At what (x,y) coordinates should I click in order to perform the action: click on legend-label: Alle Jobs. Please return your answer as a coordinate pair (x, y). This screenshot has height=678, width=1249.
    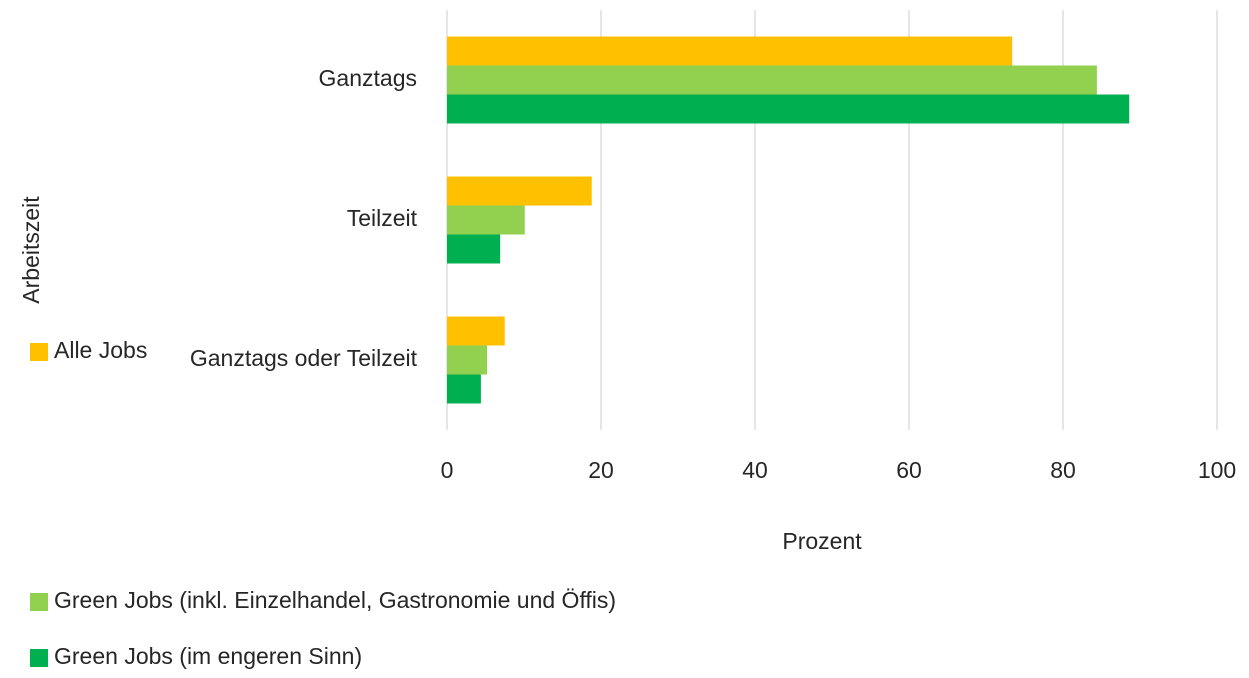
    Looking at the image, I should click on (100, 350).